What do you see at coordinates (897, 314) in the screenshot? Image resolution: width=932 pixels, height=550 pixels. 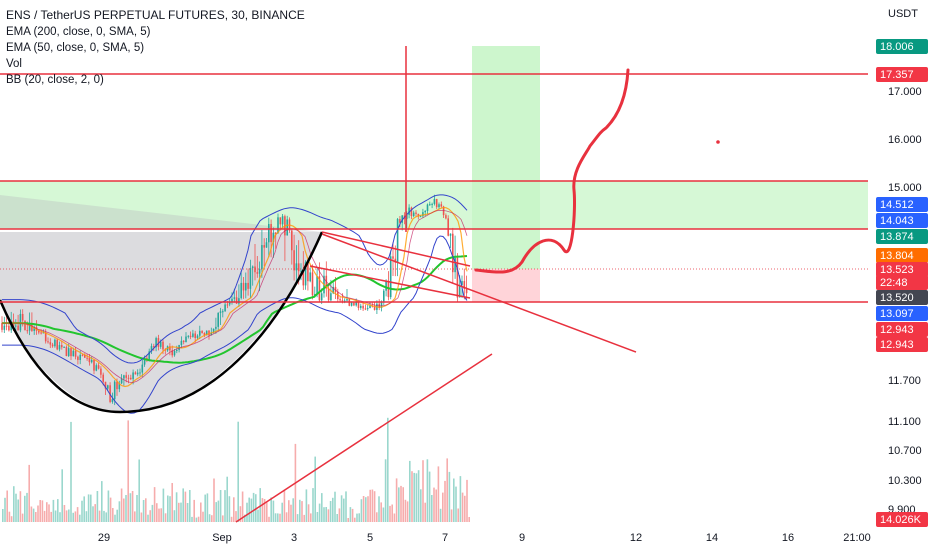 I see `price-badge-label: 13.097` at bounding box center [897, 314].